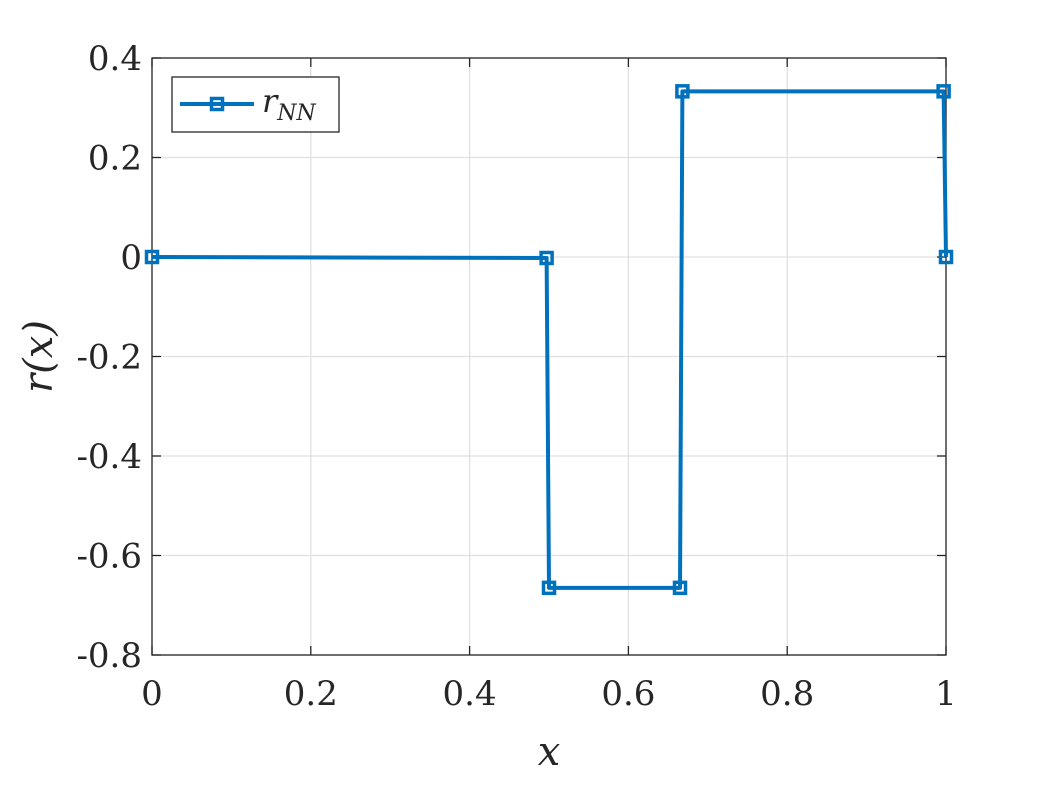  Describe the element at coordinates (115, 59) in the screenshot. I see `y-tick-label: 0.4` at that location.